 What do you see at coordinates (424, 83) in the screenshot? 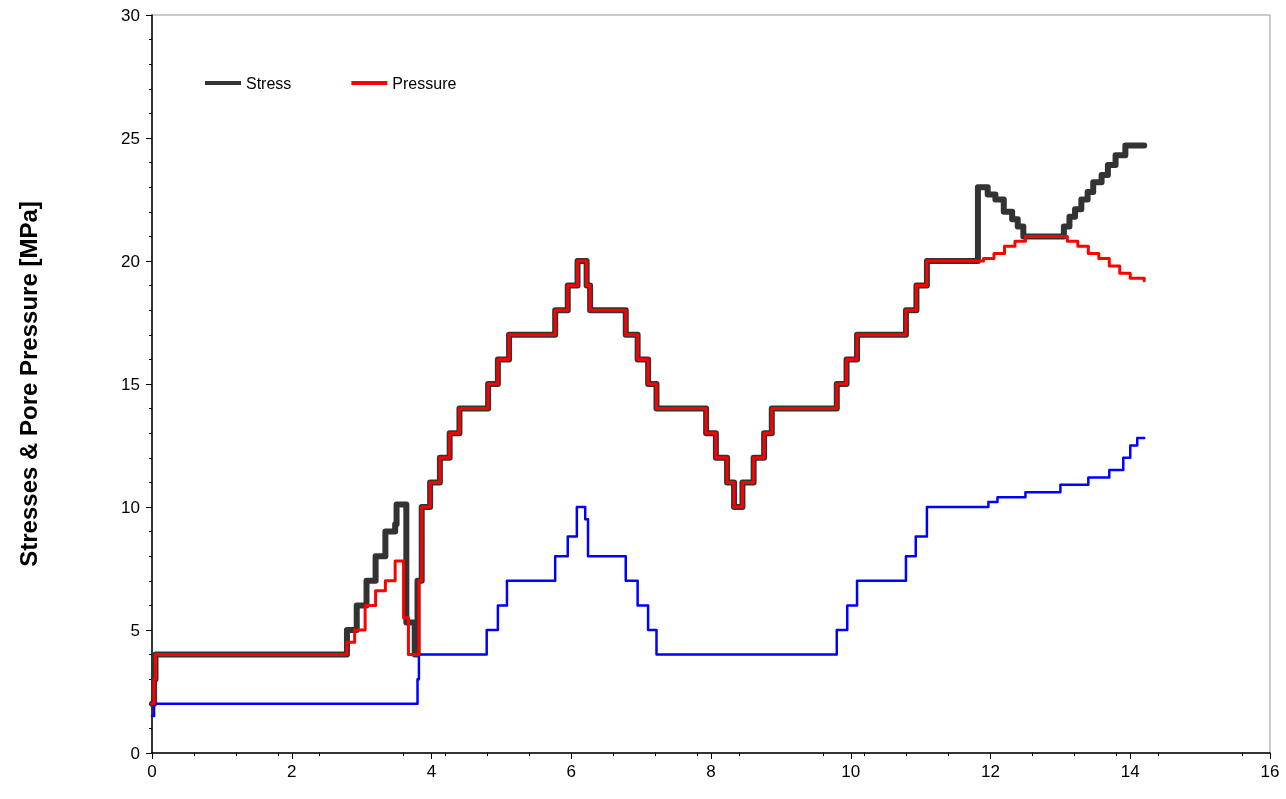
I see `legend-label: Pressure` at bounding box center [424, 83].